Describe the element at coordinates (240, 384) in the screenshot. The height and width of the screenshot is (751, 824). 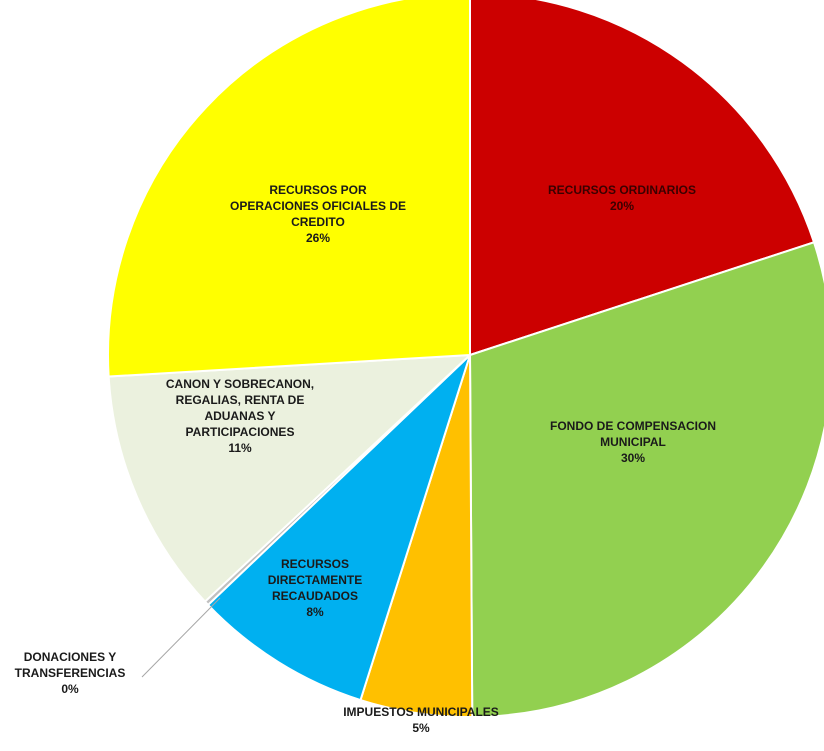
I see `slice-name-line: CANON Y SOBRECANON,` at that location.